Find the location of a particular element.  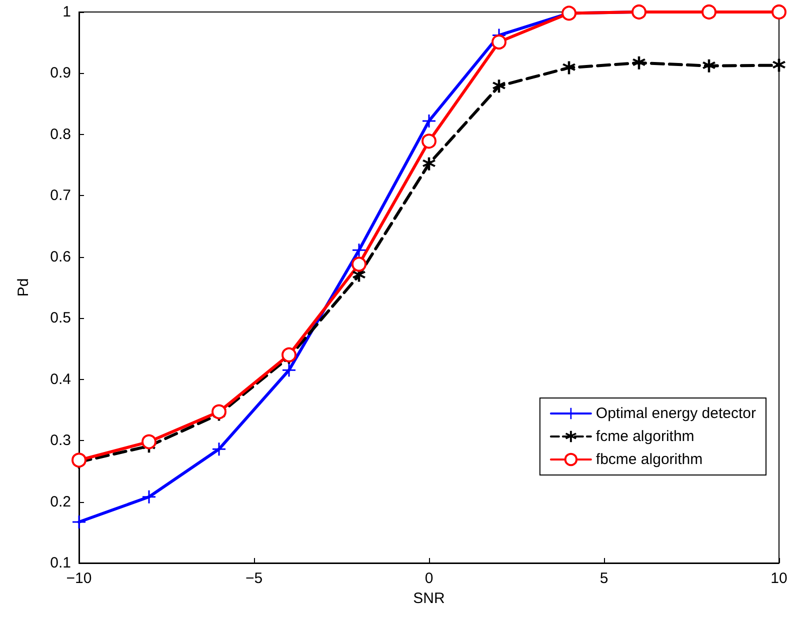

legend-label: fcme algorithm is located at coordinates (645, 436).